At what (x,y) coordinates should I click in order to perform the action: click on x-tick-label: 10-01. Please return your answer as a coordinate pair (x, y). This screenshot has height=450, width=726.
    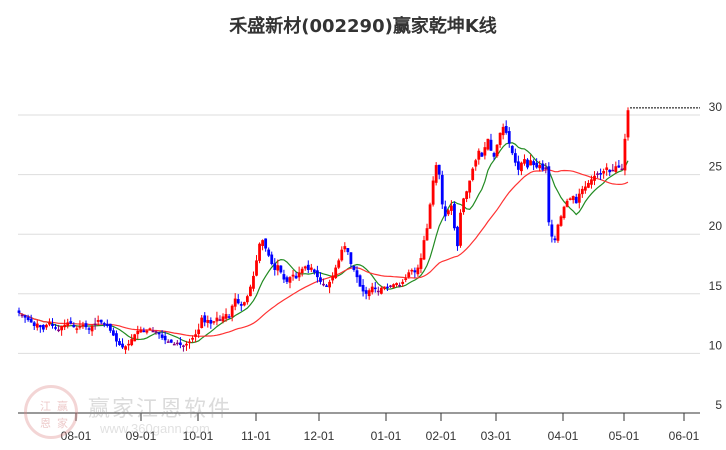
    Looking at the image, I should click on (198, 436).